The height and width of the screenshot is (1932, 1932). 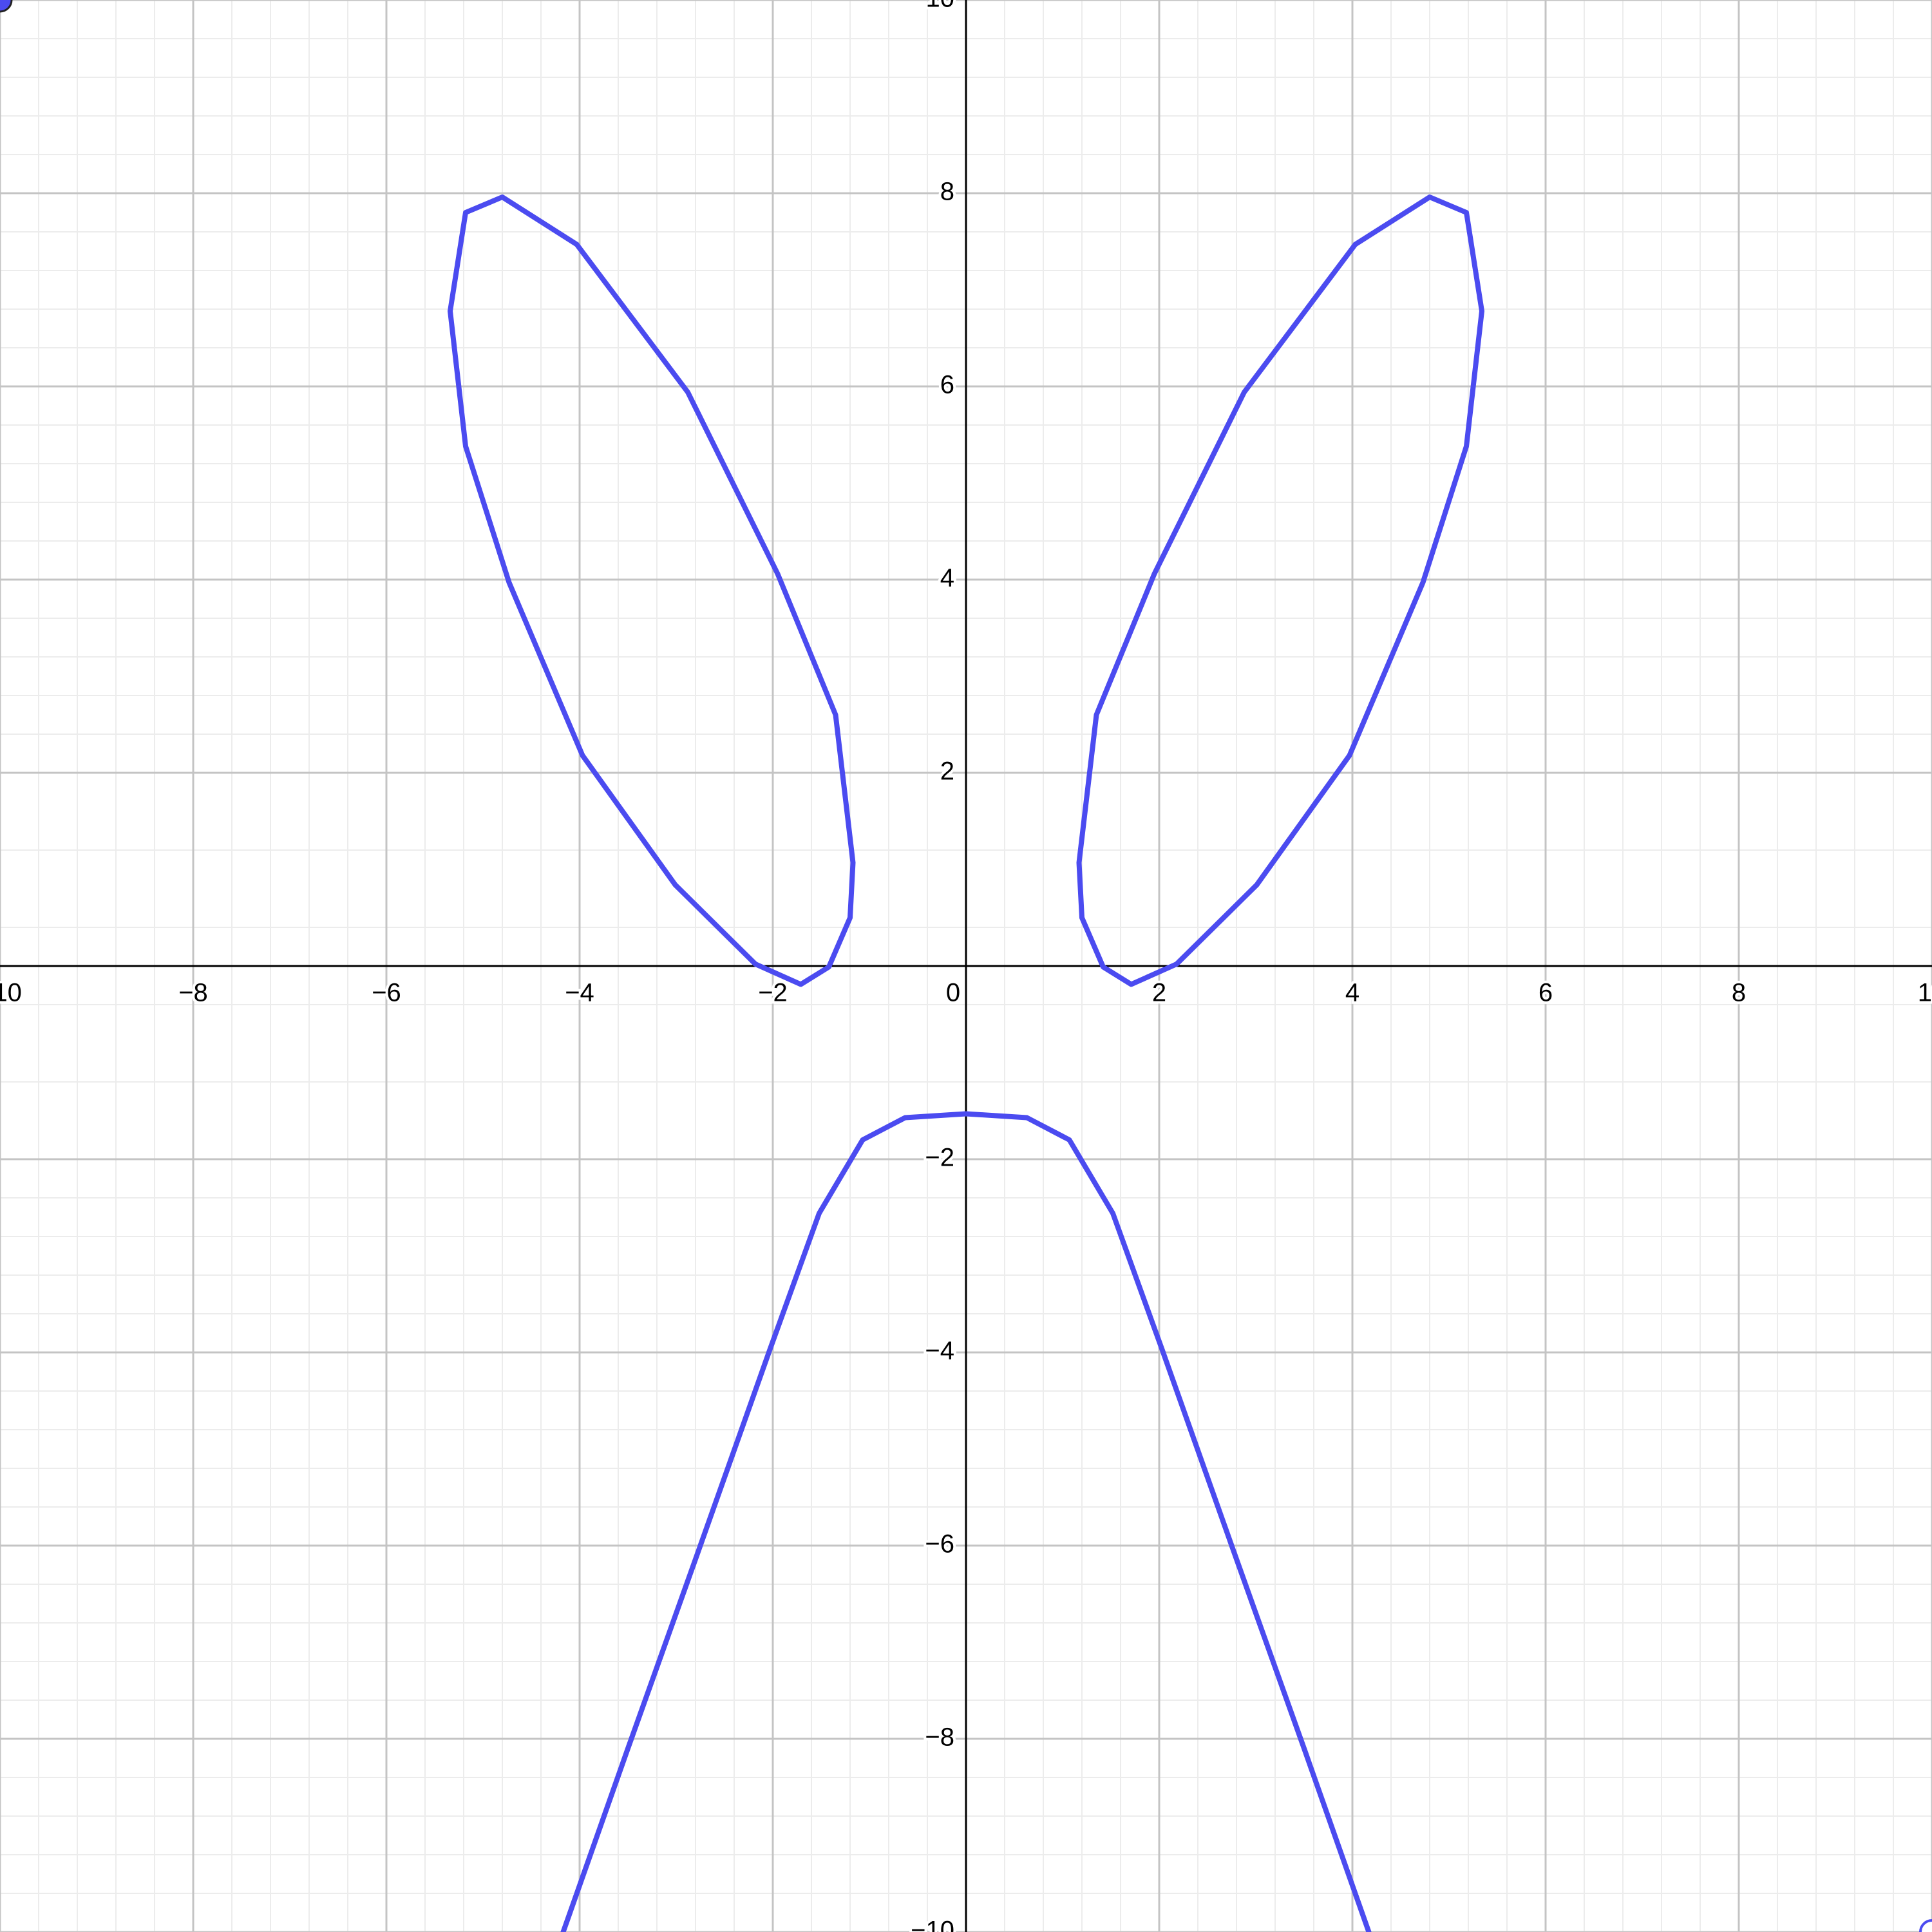 I want to click on y-tick-label: 6, so click(x=947, y=385).